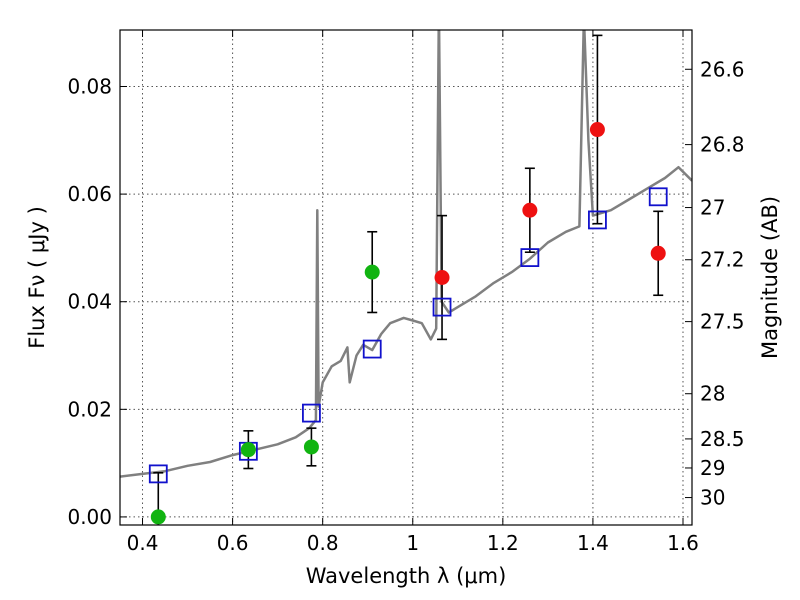  What do you see at coordinates (89, 86) in the screenshot?
I see `y-tick-label: 0.08` at bounding box center [89, 86].